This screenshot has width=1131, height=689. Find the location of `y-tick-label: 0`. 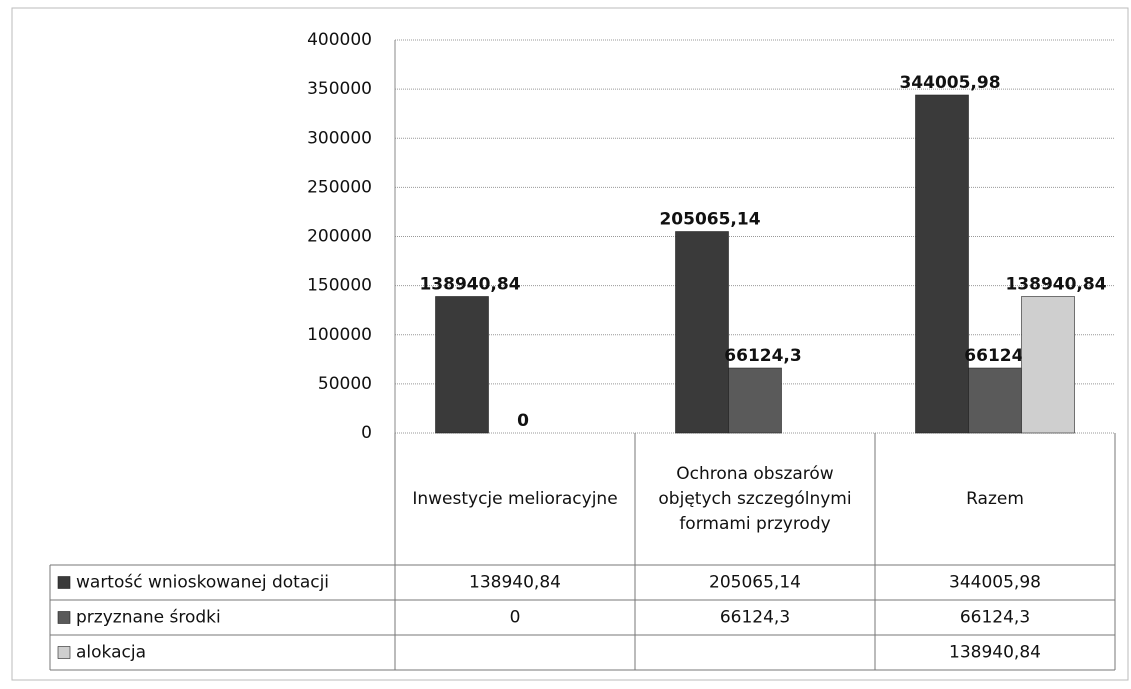

y-tick-label: 0 is located at coordinates (366, 433).